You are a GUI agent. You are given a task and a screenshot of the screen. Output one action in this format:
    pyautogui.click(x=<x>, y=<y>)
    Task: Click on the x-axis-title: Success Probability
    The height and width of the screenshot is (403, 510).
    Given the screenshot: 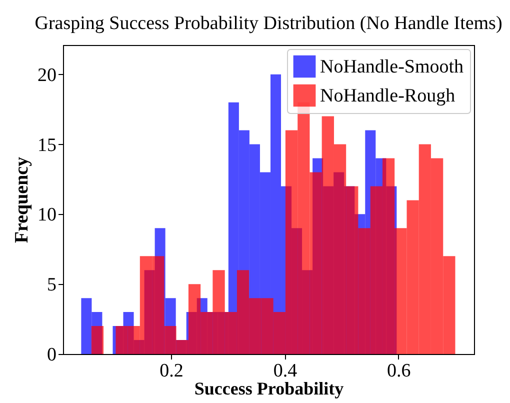 What is the action you would take?
    pyautogui.click(x=269, y=388)
    